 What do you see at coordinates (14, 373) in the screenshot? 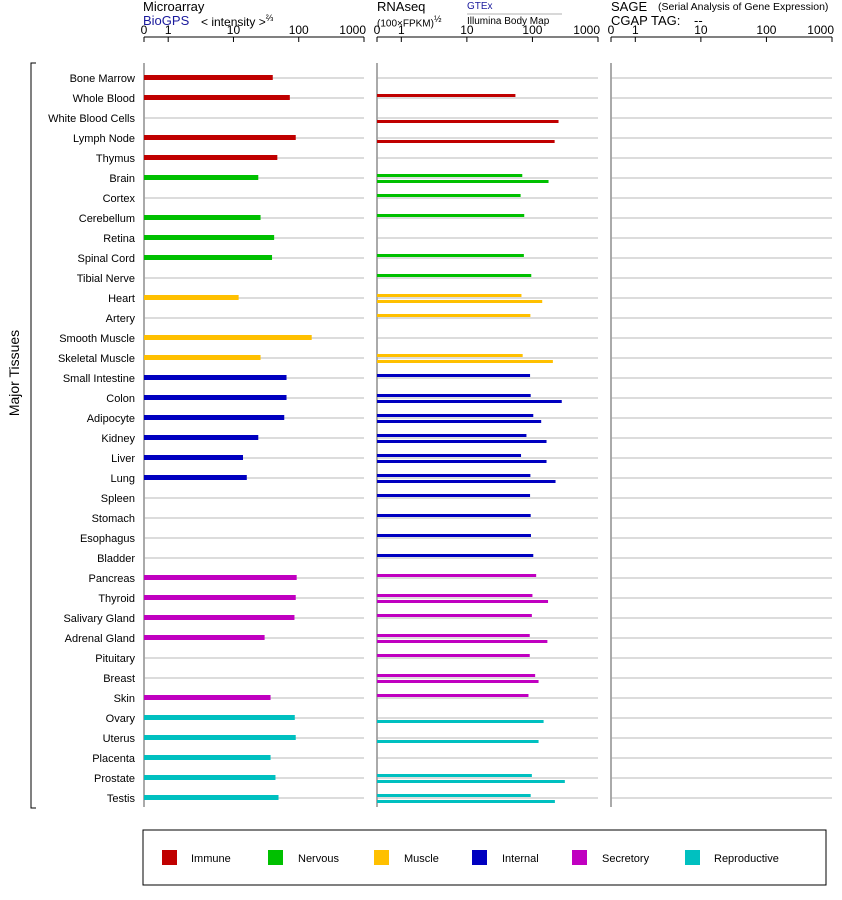
I see `major-tissues-label: Major Tissues` at bounding box center [14, 373].